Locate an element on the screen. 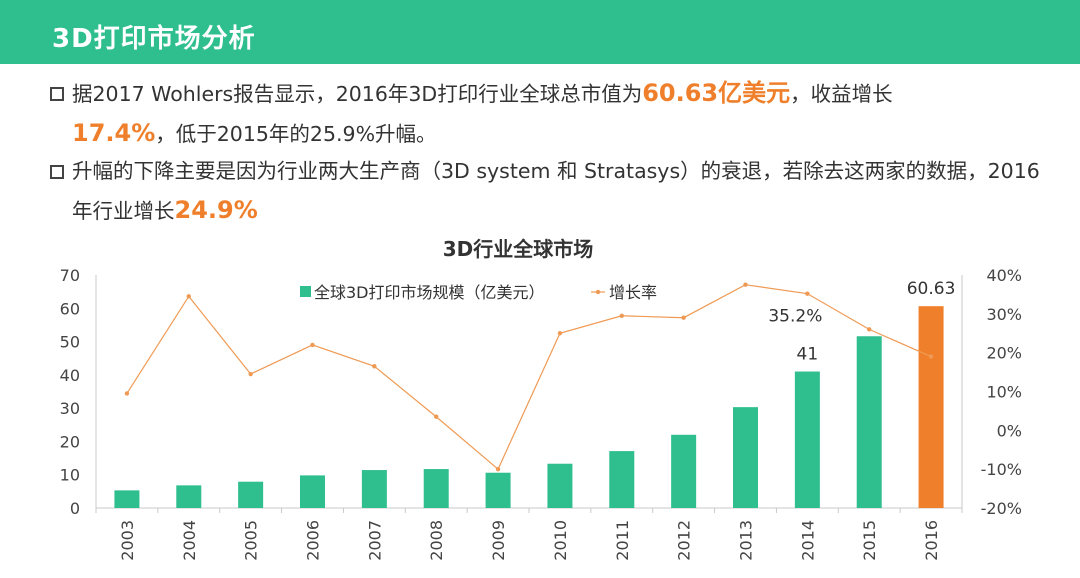 This screenshot has width=1080, height=578. growth-point-2004 is located at coordinates (188, 296).